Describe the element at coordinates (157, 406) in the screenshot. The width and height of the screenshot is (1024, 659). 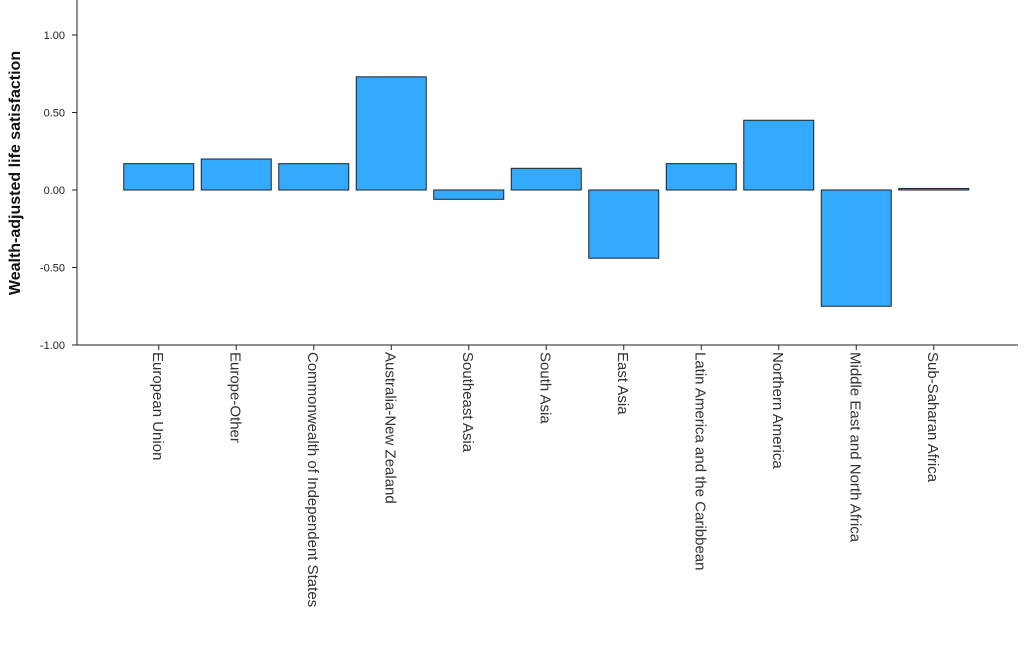
I see `x-tick-label: European Union` at that location.